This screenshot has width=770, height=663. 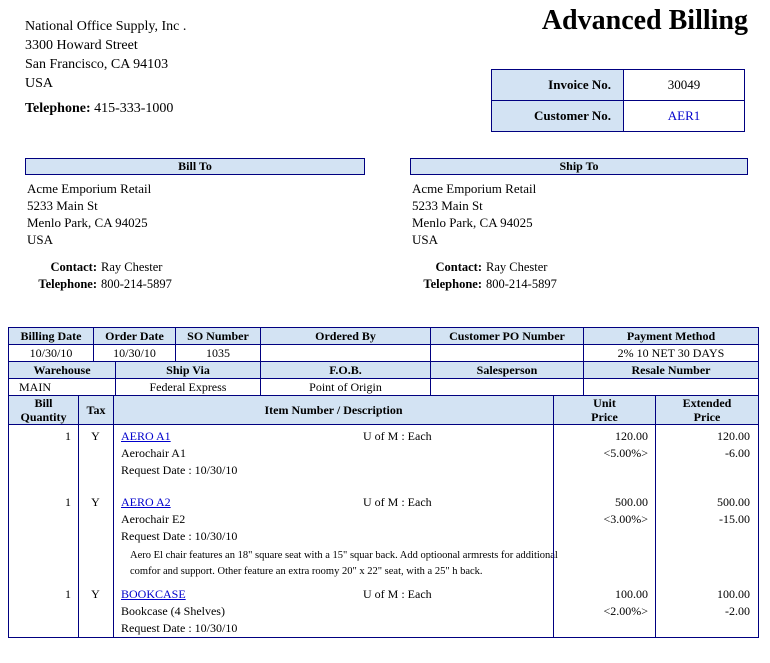 I want to click on customer-po-value, so click(x=507, y=353).